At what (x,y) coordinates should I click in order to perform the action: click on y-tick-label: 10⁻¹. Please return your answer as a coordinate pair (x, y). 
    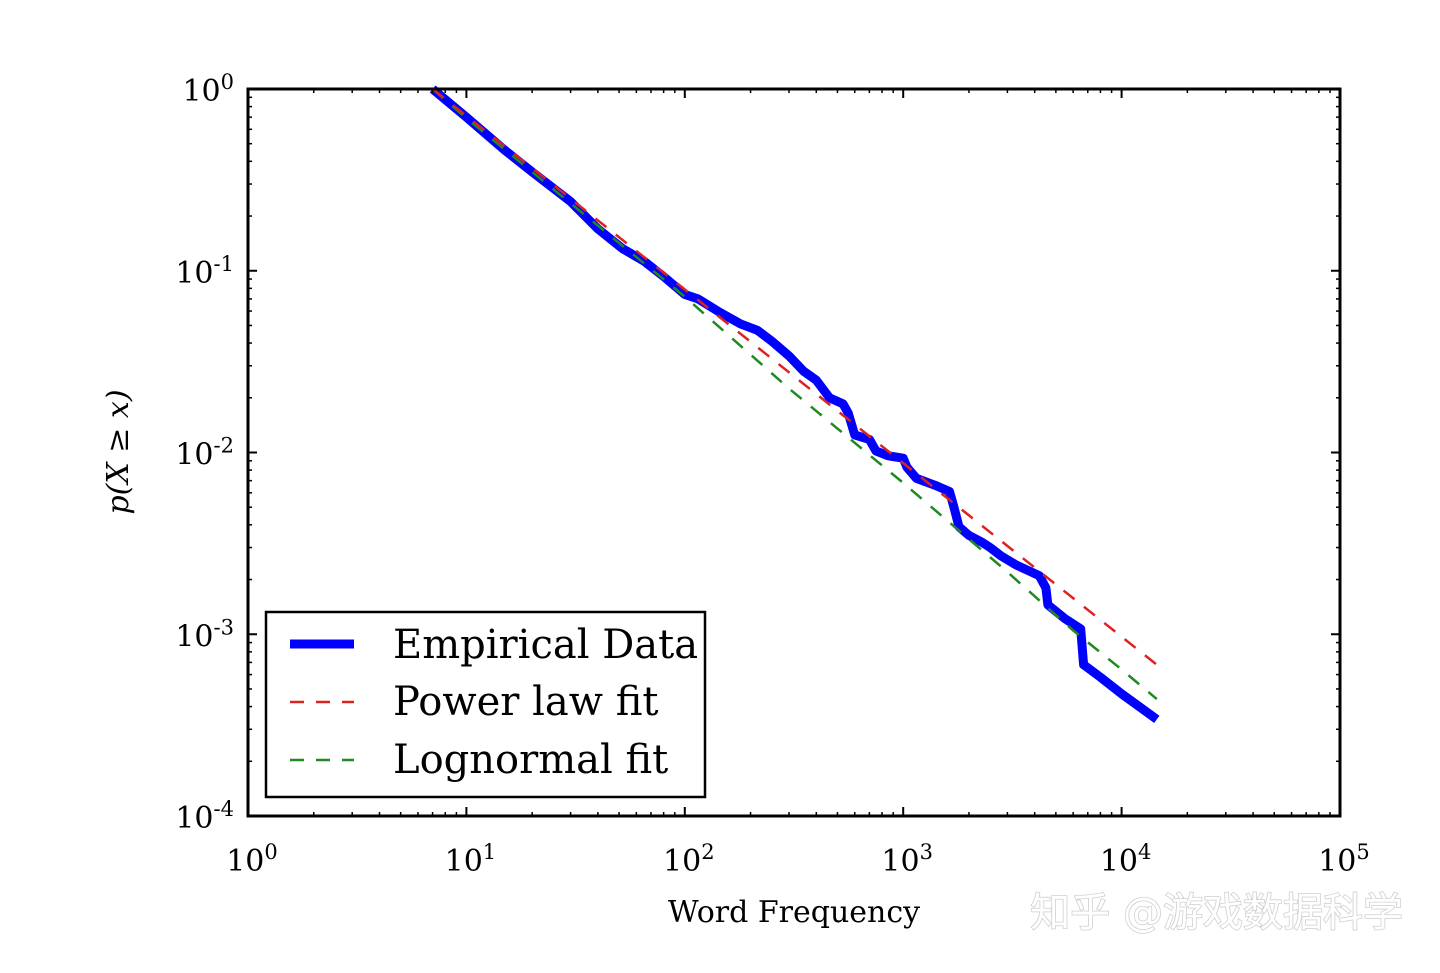
    Looking at the image, I should click on (204, 271).